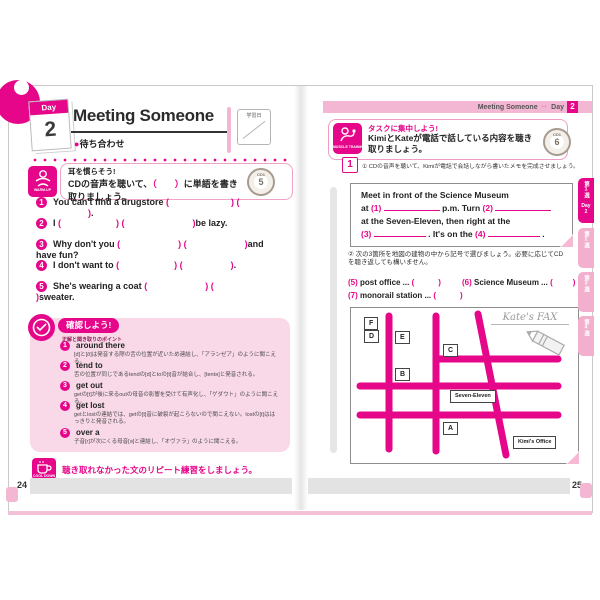 This screenshot has width=600, height=600. Describe the element at coordinates (333, 320) in the screenshot. I see `task-side-rule` at that location.